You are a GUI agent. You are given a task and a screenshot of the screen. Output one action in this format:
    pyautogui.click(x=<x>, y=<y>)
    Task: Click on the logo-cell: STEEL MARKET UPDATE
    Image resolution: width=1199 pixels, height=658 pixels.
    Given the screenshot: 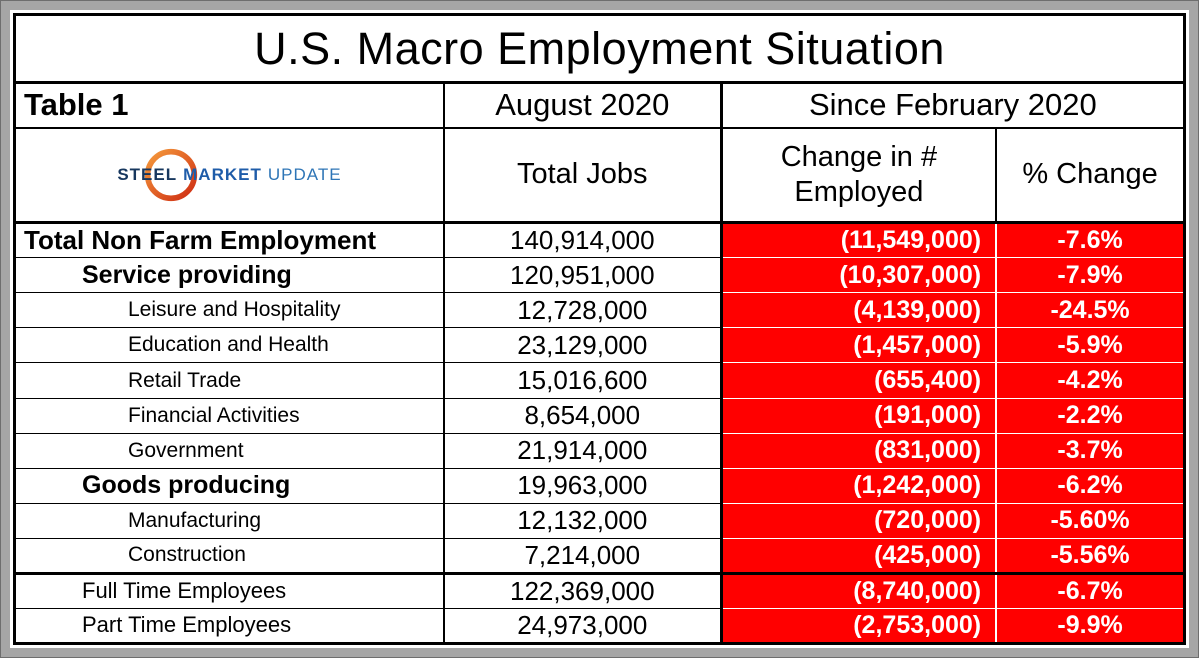 What is the action you would take?
    pyautogui.click(x=229, y=176)
    